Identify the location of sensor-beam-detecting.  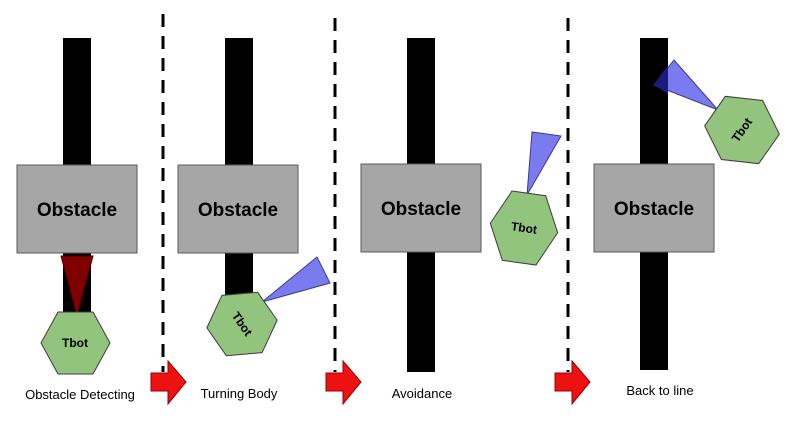
(77, 286).